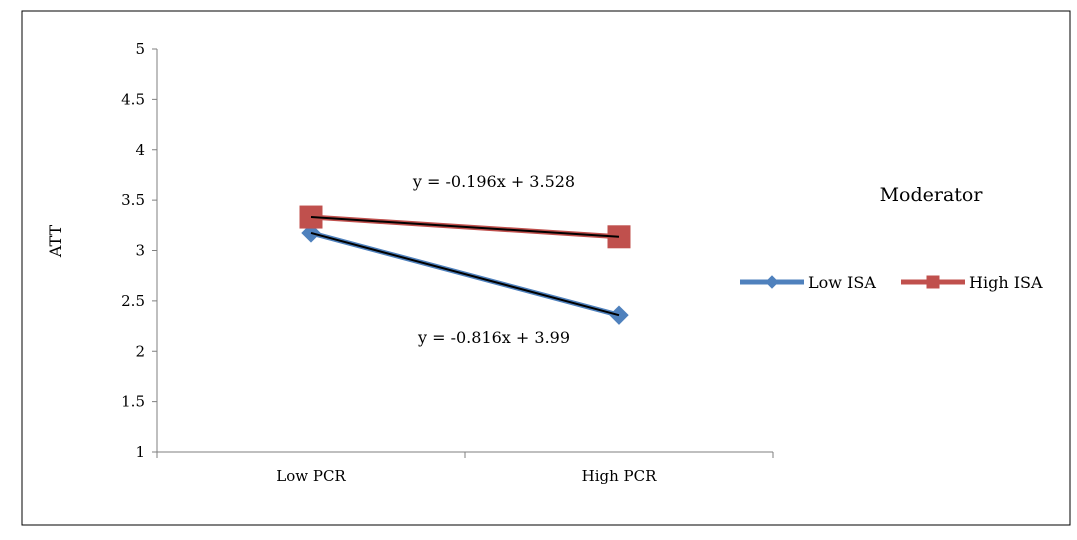 This screenshot has height=540, width=1077. What do you see at coordinates (140, 251) in the screenshot?
I see `y-tick-label: 3` at bounding box center [140, 251].